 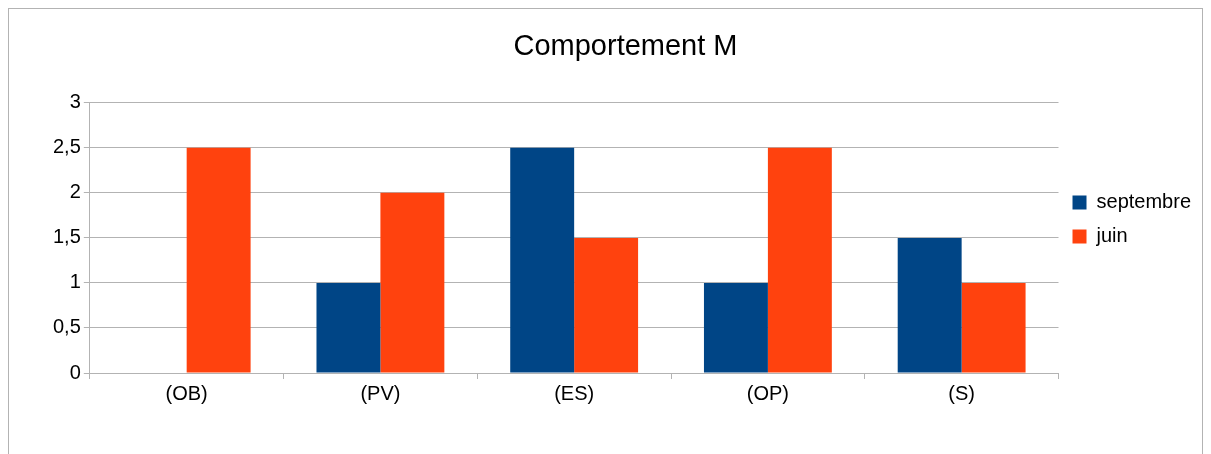 I want to click on y-tick-label: 1,5, so click(x=66, y=236).